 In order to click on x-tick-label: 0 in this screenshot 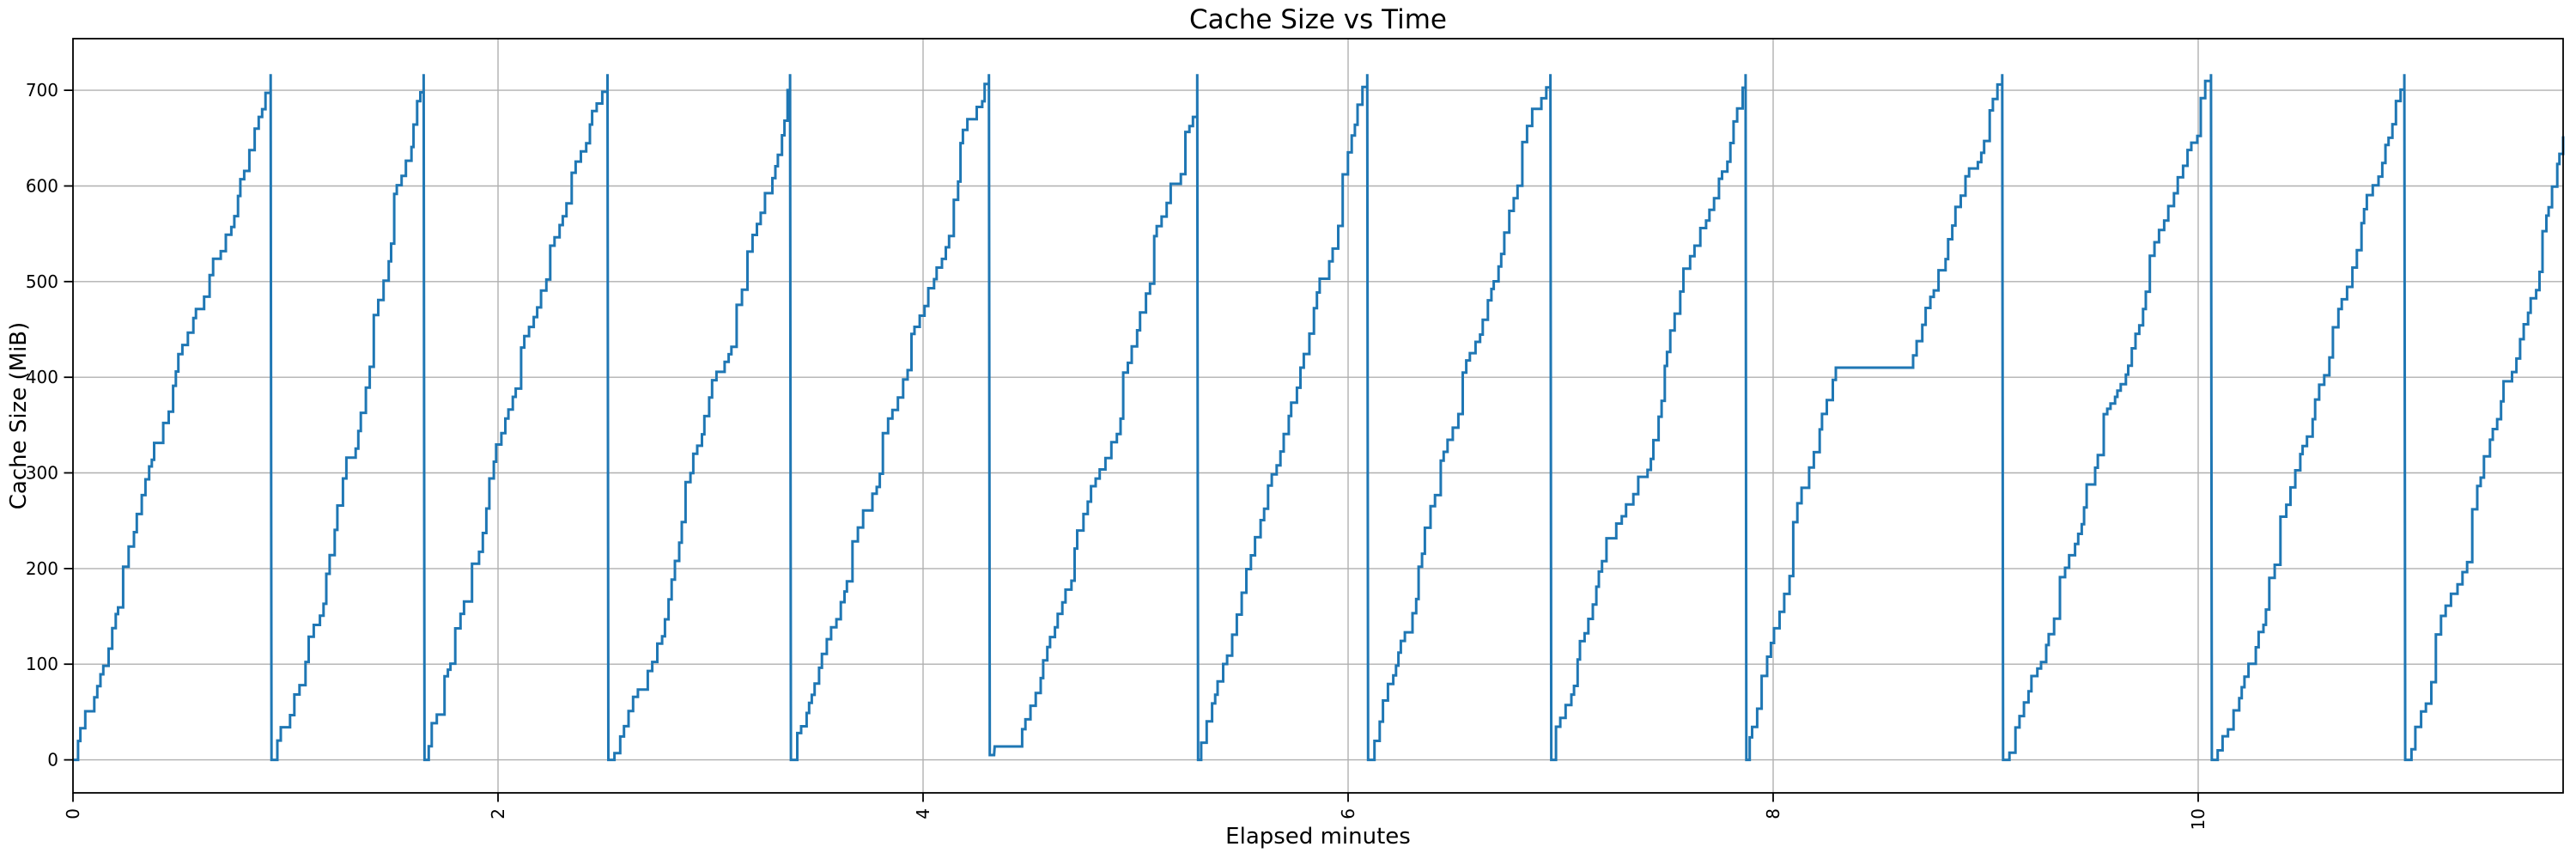, I will do `click(73, 814)`.